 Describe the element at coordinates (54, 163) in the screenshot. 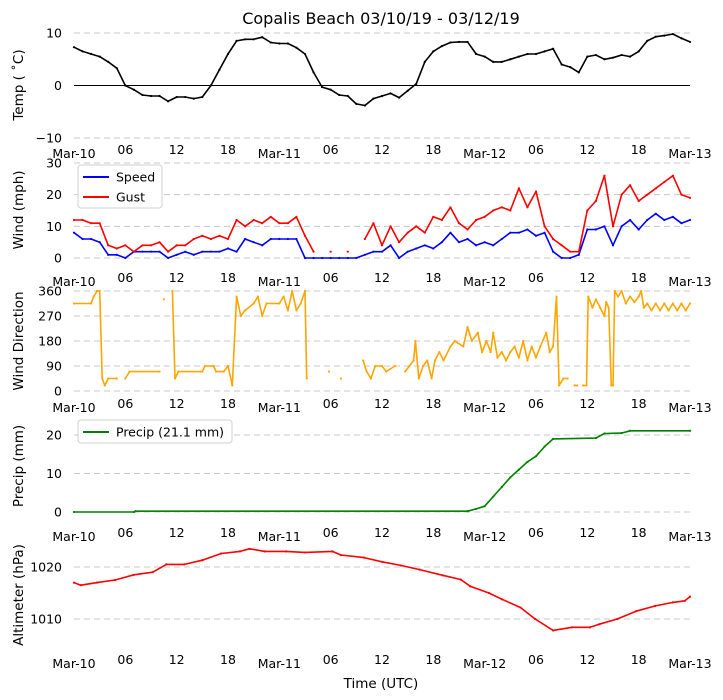

I see `y-tick-label: 30` at that location.